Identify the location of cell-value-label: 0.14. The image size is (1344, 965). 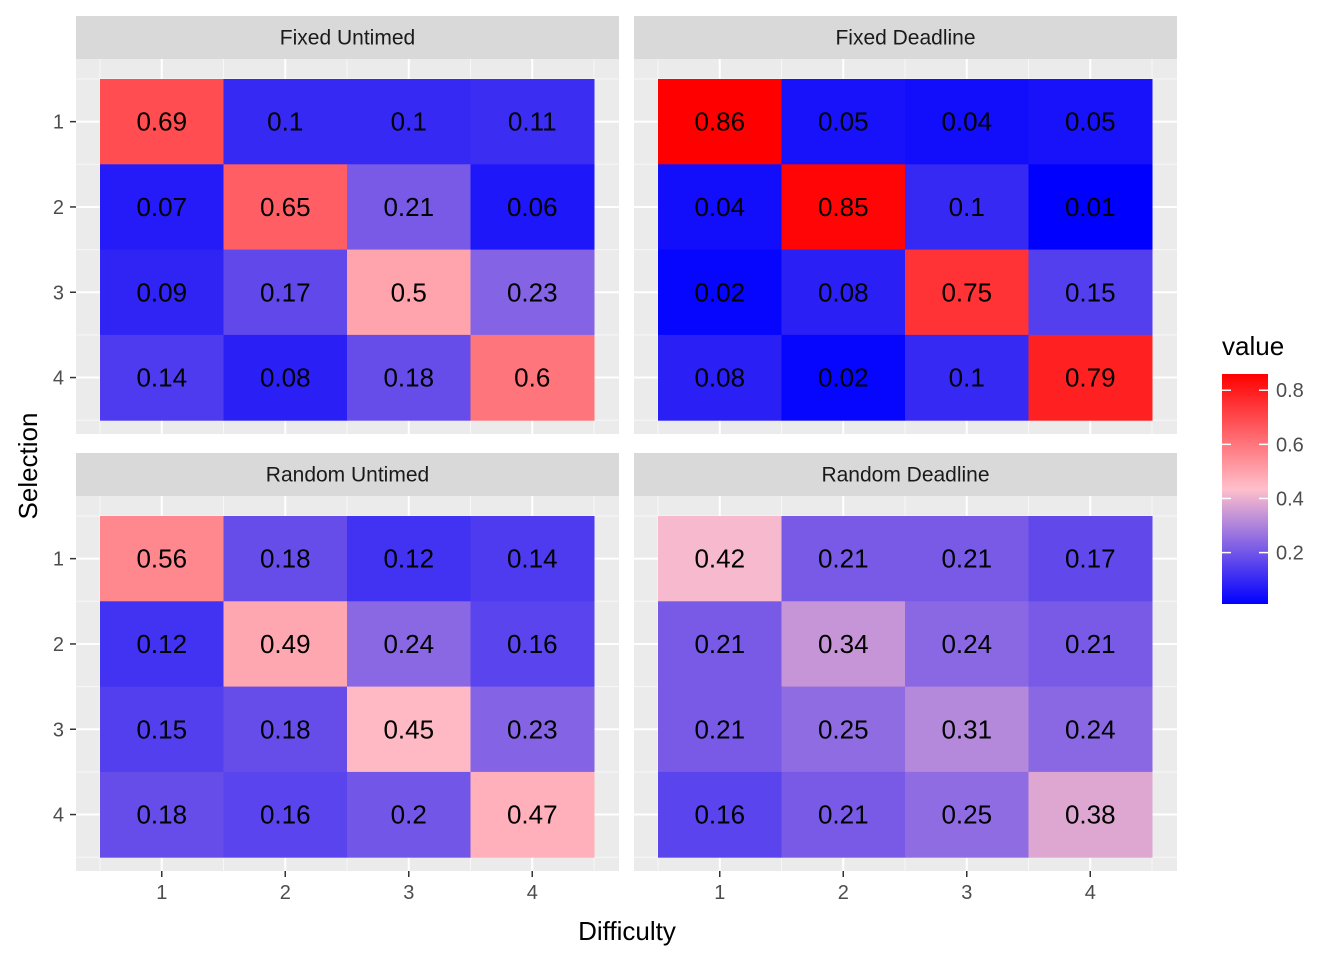
(161, 378).